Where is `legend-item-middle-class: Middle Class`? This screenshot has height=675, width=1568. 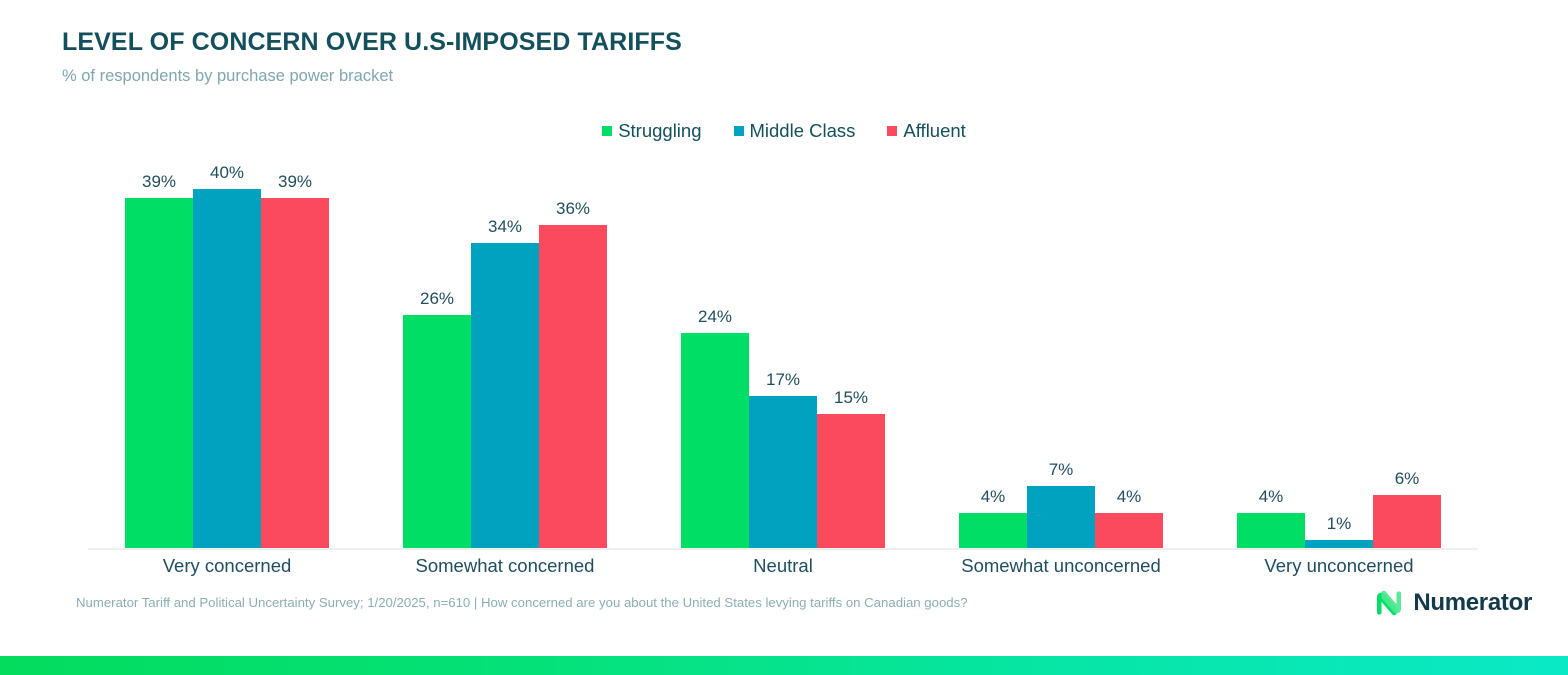 legend-item-middle-class: Middle Class is located at coordinates (794, 131).